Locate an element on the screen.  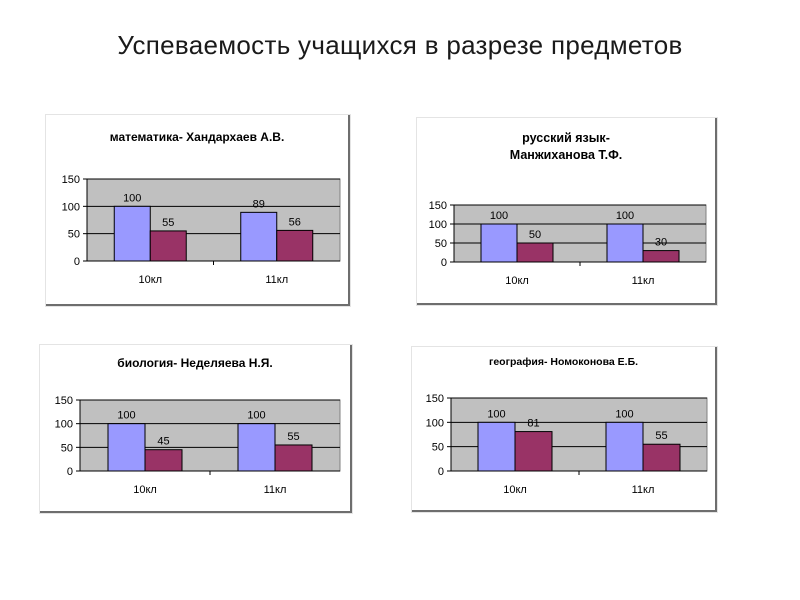
chart-svg: 0 50 100 150 100 81 10кл 100 55 11кл is located at coordinates (567, 444).